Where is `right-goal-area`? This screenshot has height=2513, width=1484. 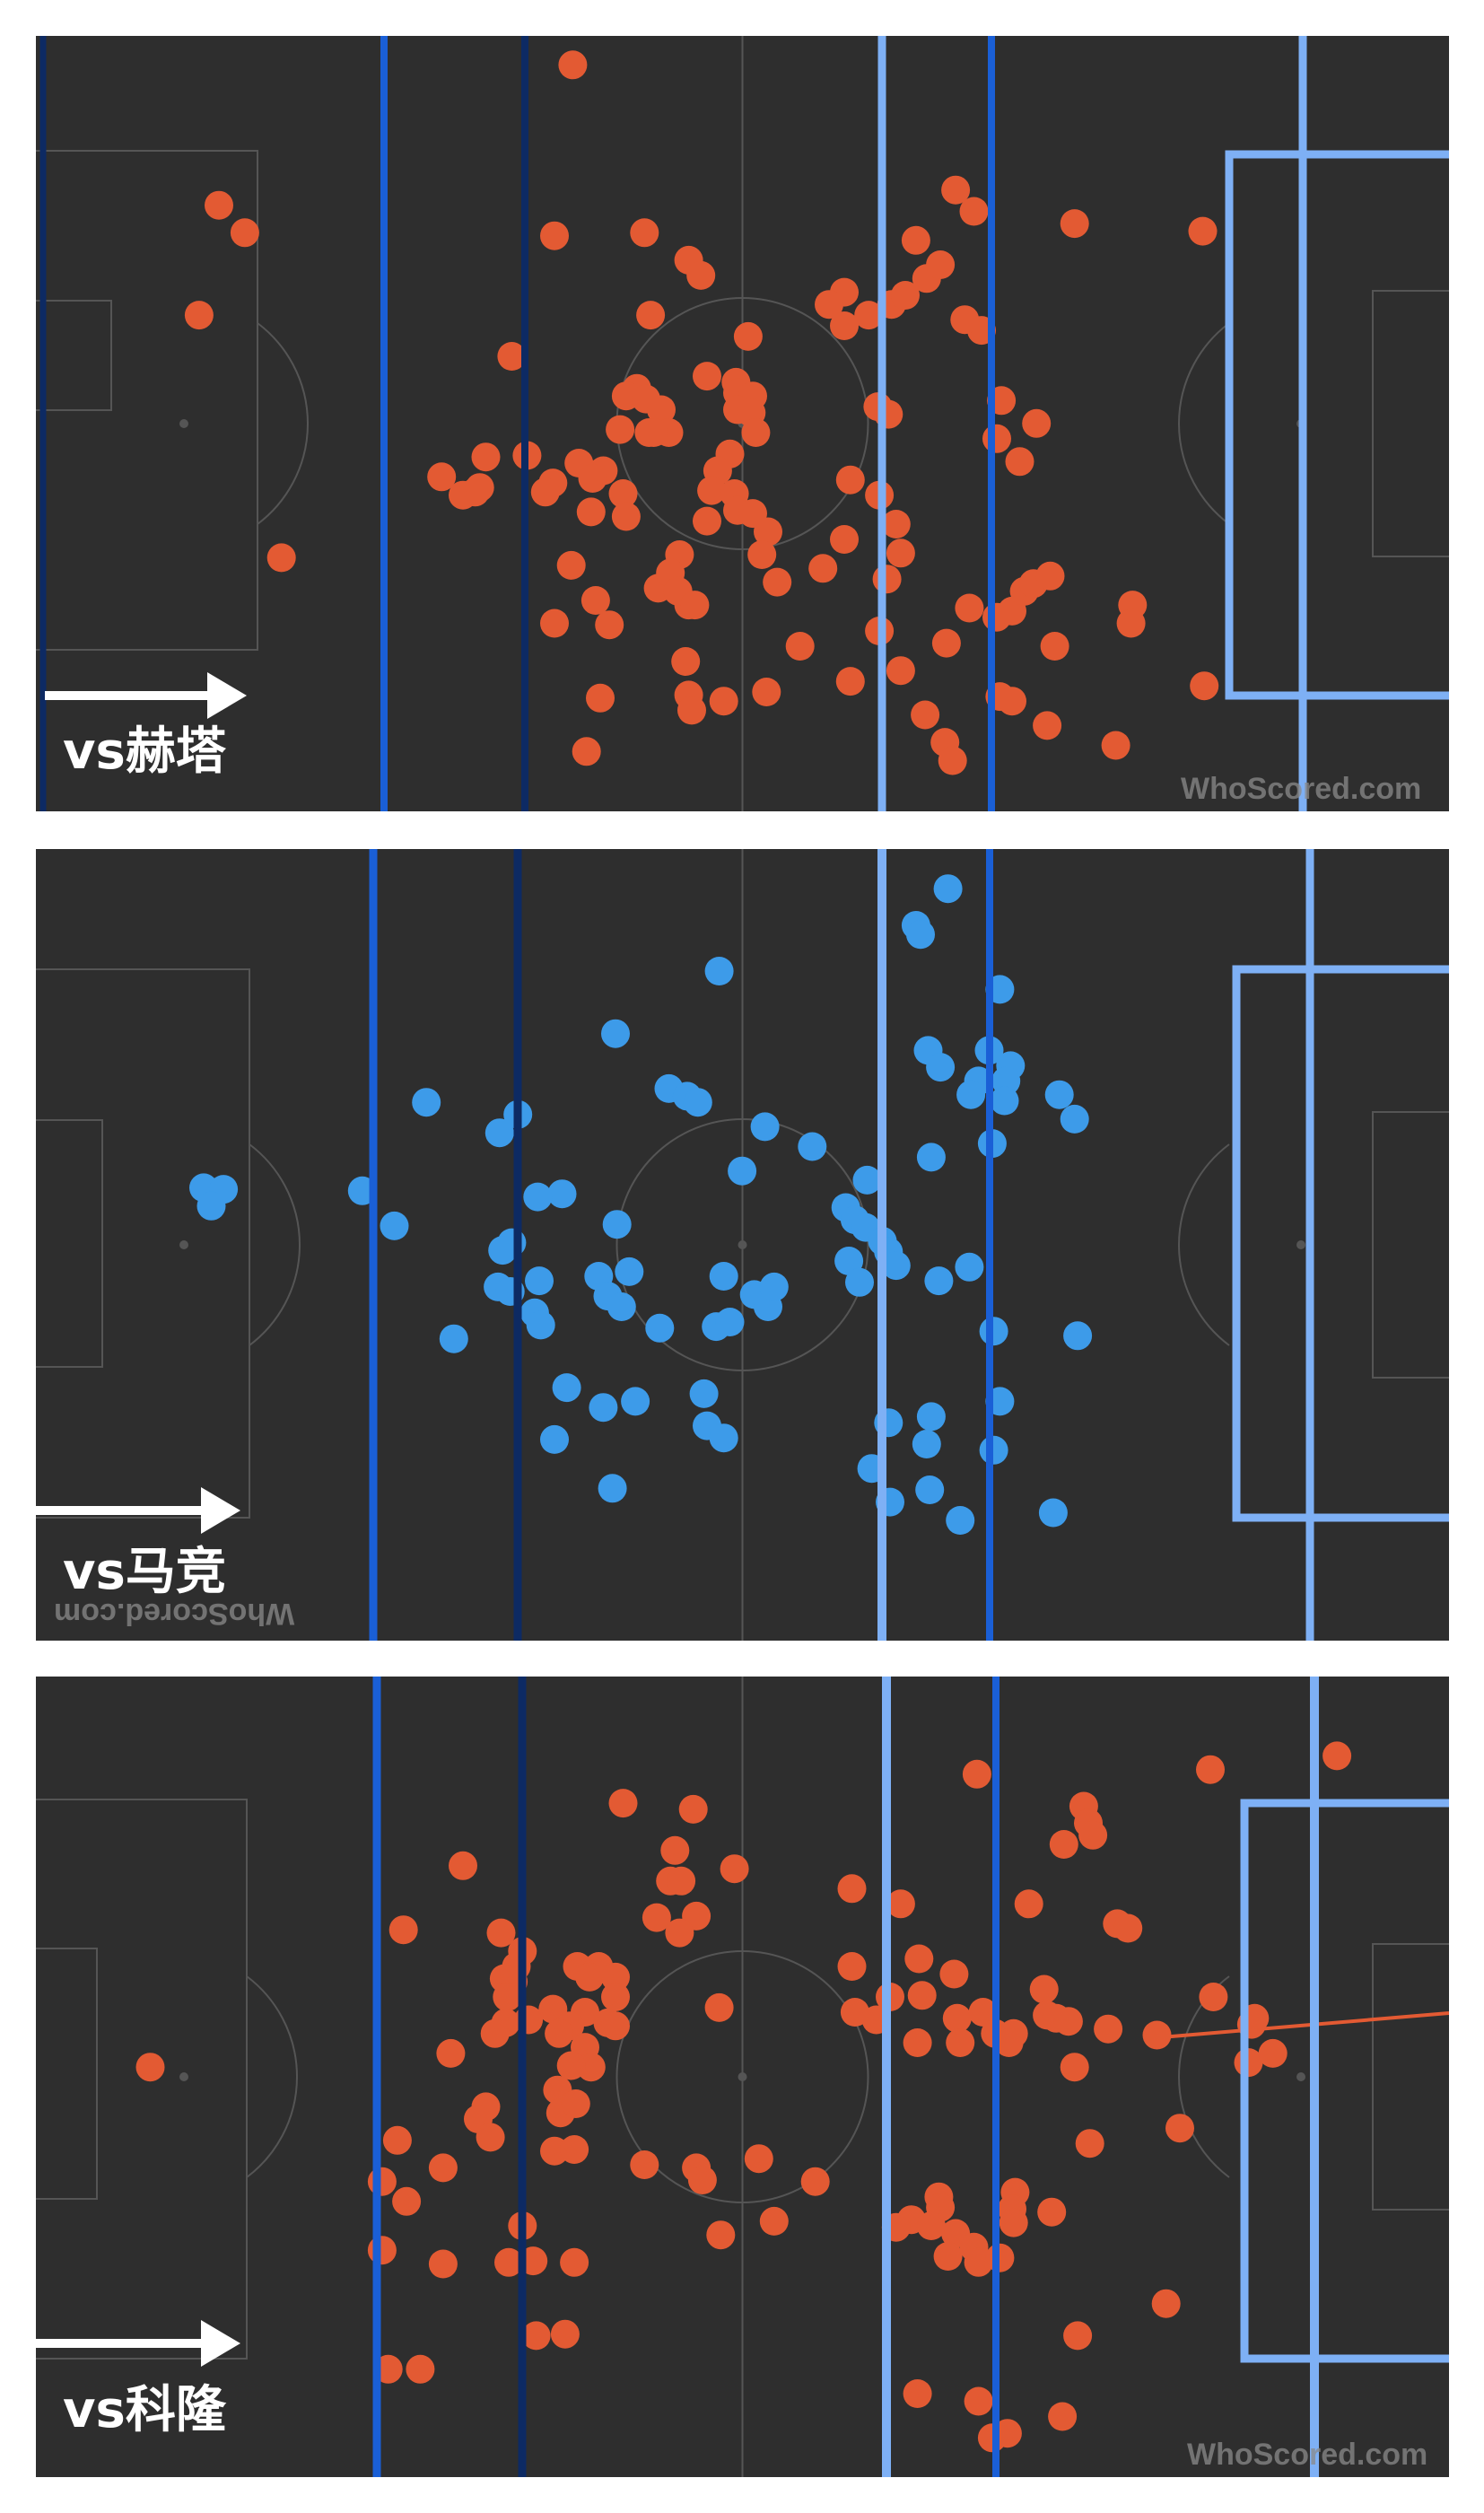
right-goal-area is located at coordinates (1410, 2077).